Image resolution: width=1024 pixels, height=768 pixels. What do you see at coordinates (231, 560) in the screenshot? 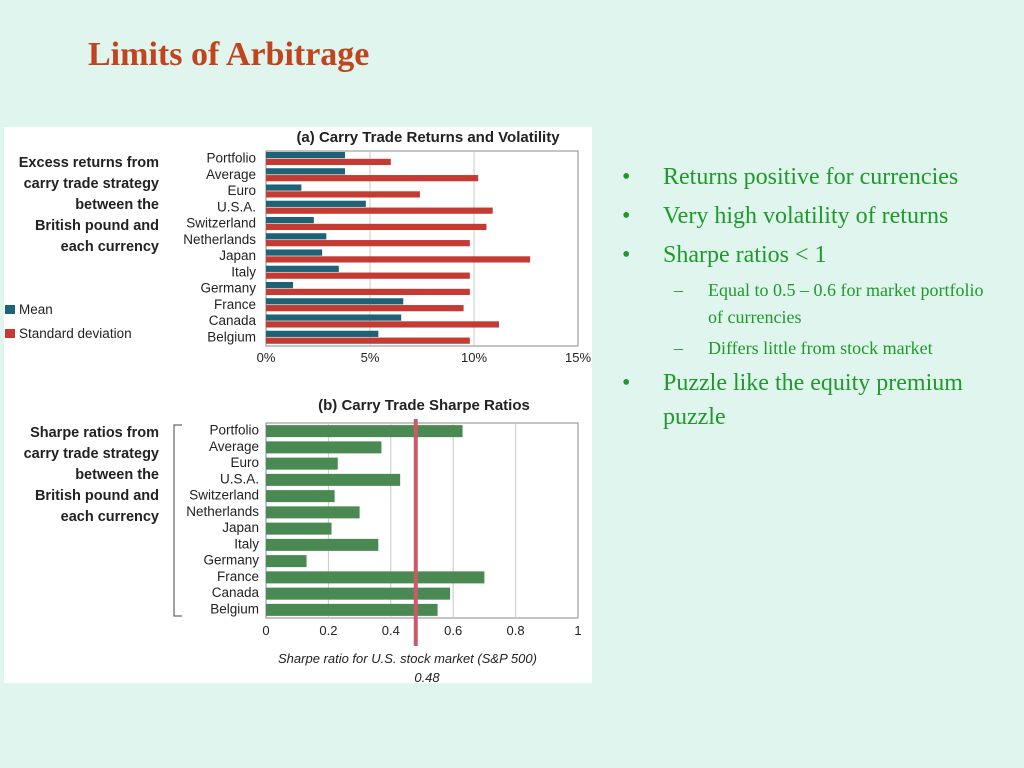
I see `chart-b-category-label: Germany` at bounding box center [231, 560].